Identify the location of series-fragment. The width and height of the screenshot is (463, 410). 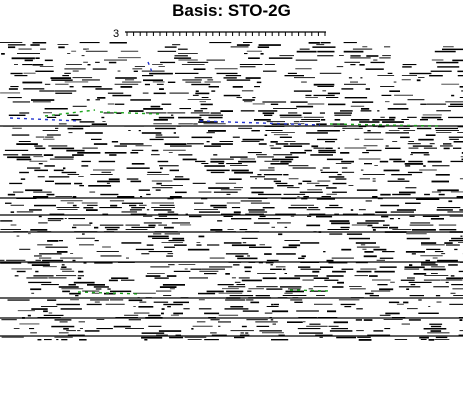
(130, 113).